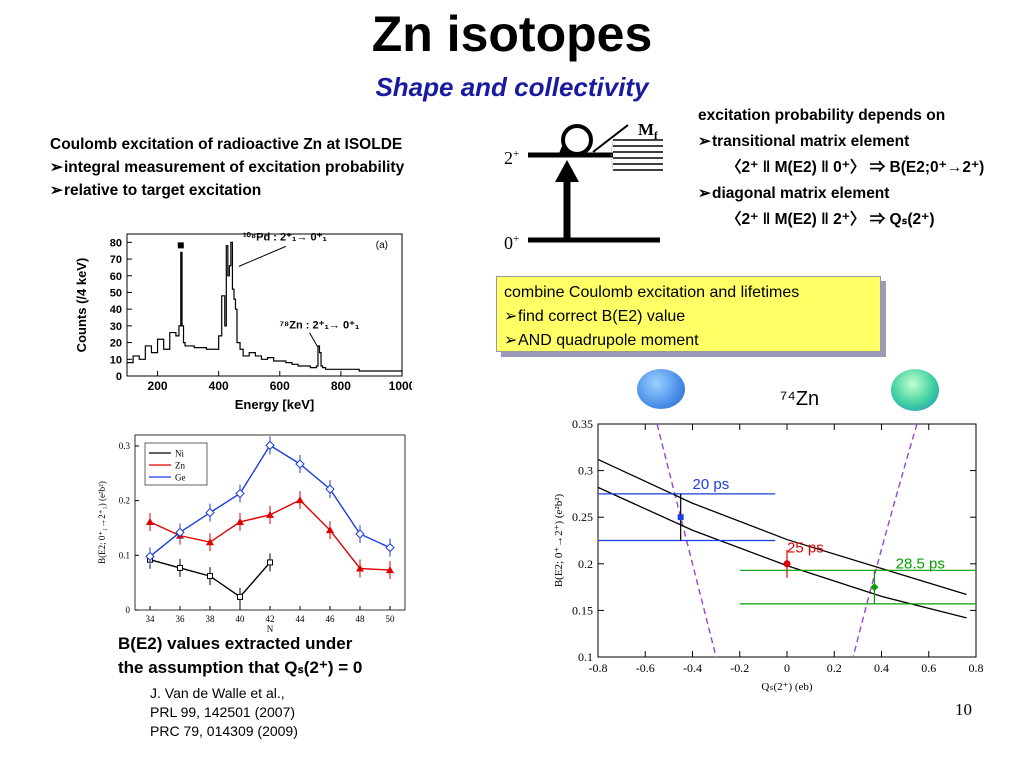 The height and width of the screenshot is (768, 1024). Describe the element at coordinates (151, 619) in the screenshot. I see `x-tick-label: 34` at that location.